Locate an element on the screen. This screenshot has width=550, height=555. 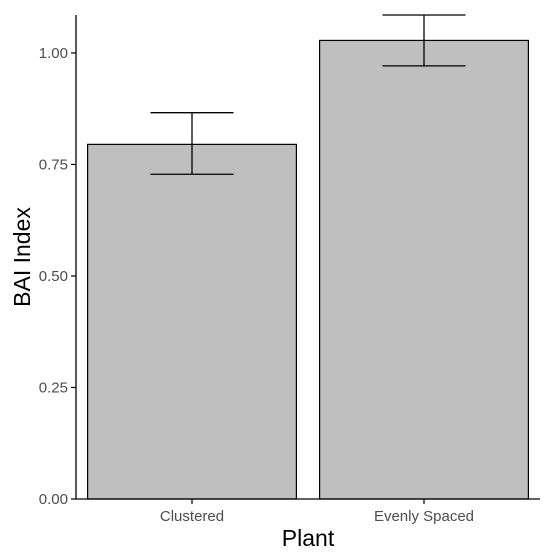
y-tick-label: 0.25 is located at coordinates (53, 387).